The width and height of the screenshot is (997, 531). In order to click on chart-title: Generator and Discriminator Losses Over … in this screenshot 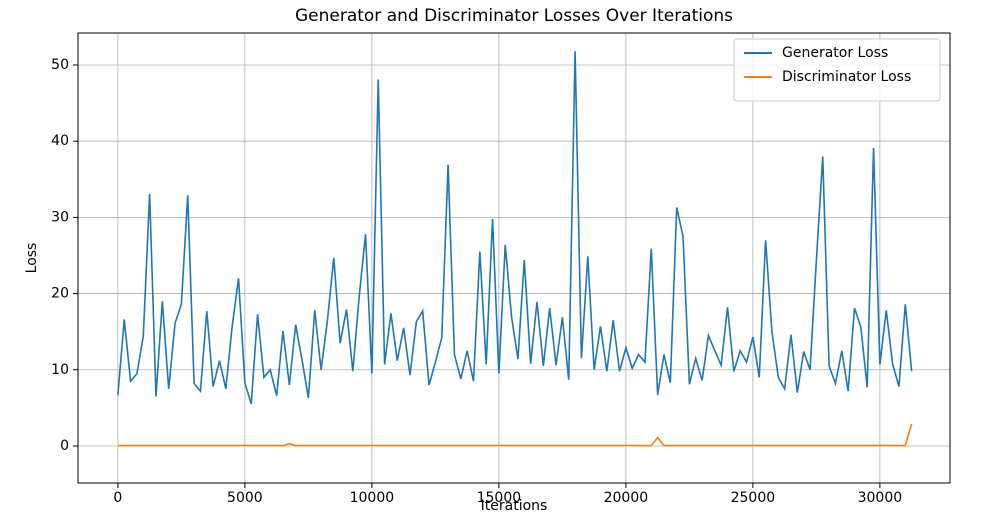, I will do `click(514, 16)`.